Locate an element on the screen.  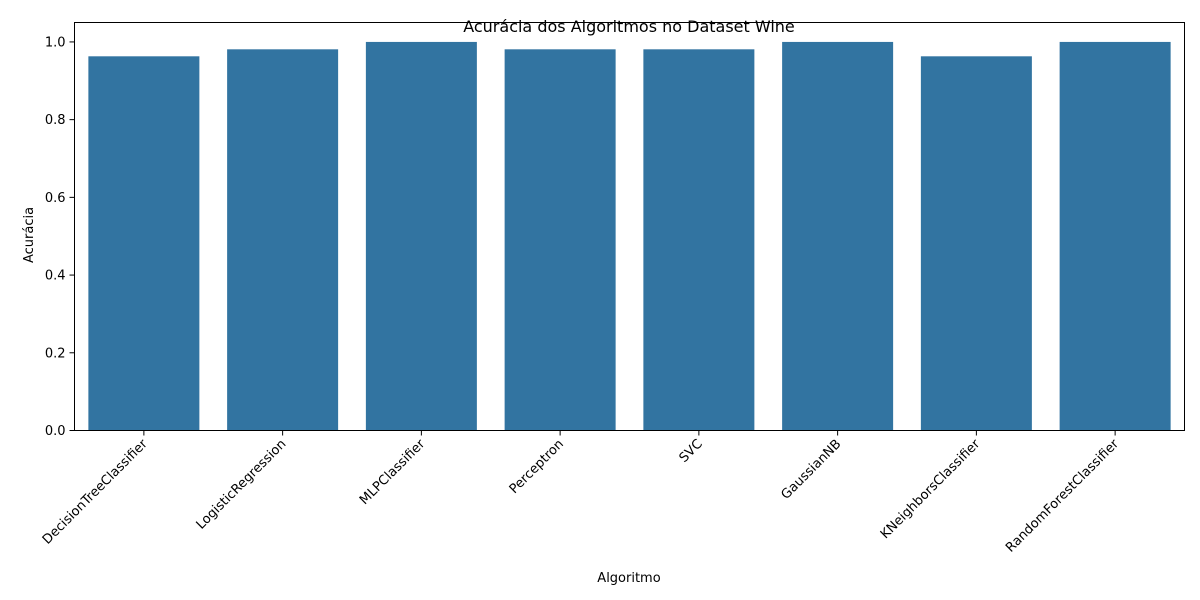
x-tick-label: DecisionTreeClassifier is located at coordinates (95, 491).